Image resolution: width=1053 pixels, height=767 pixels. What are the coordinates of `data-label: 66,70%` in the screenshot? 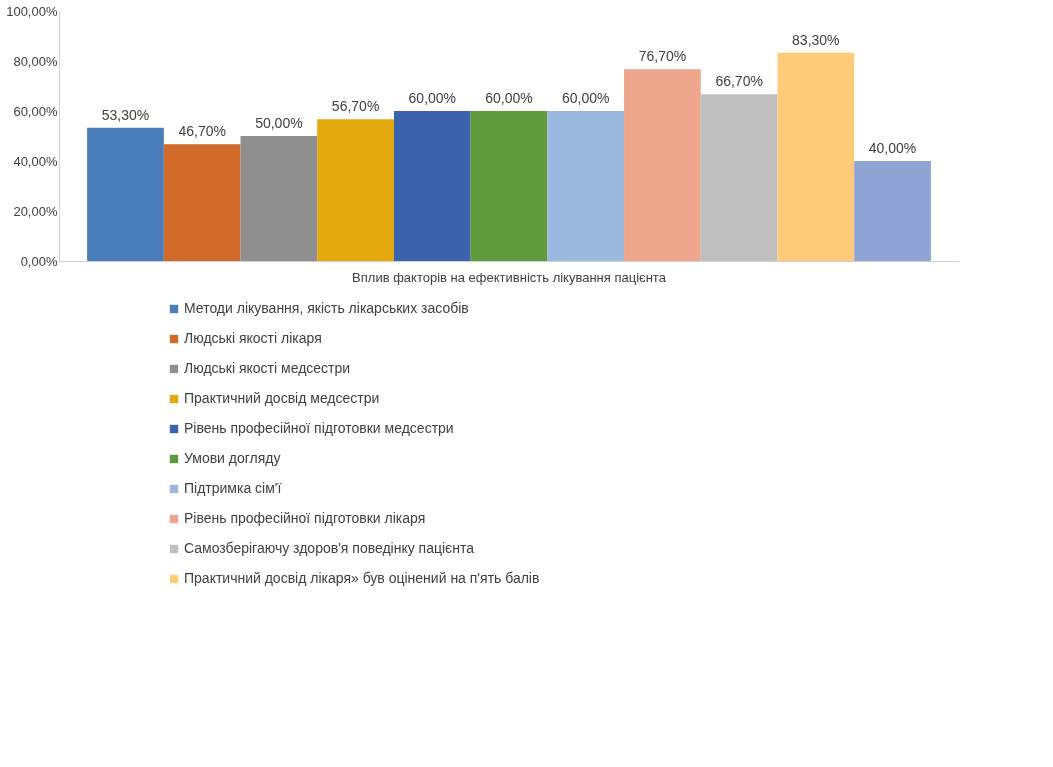 It's located at (739, 81).